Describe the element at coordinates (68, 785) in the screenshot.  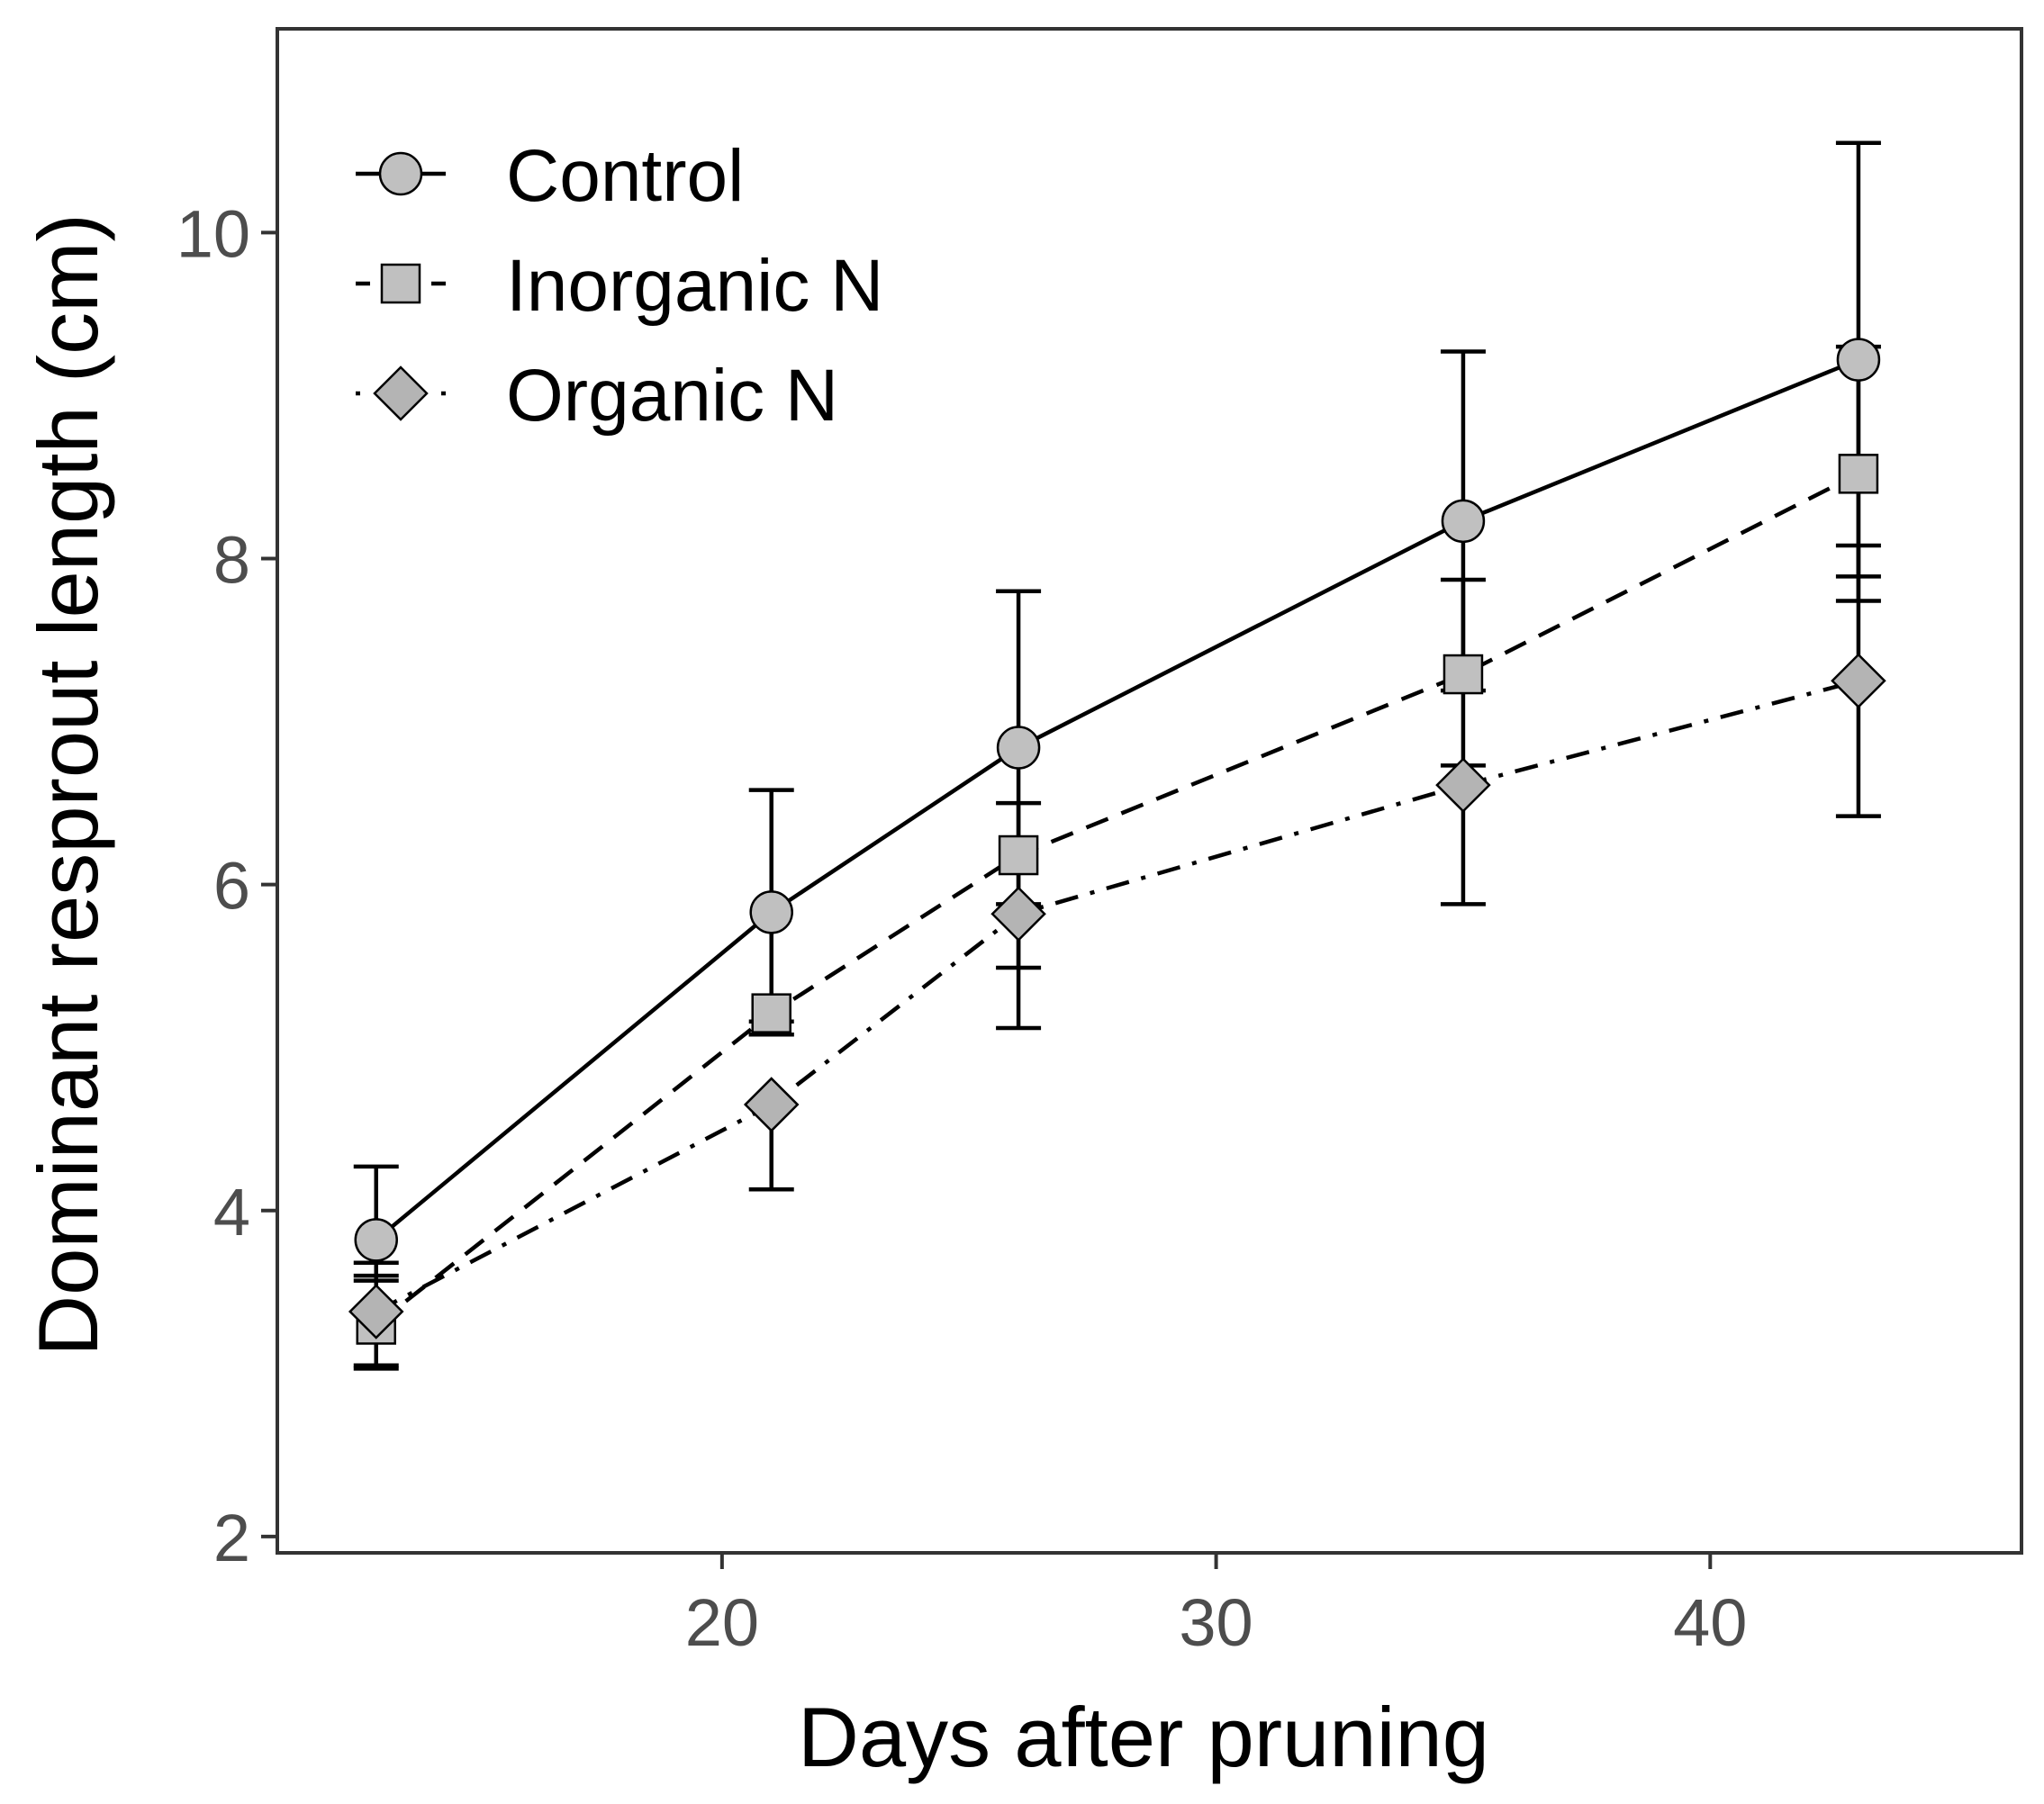
I see `y-axis-label: Dominant resprout length (cm)` at that location.